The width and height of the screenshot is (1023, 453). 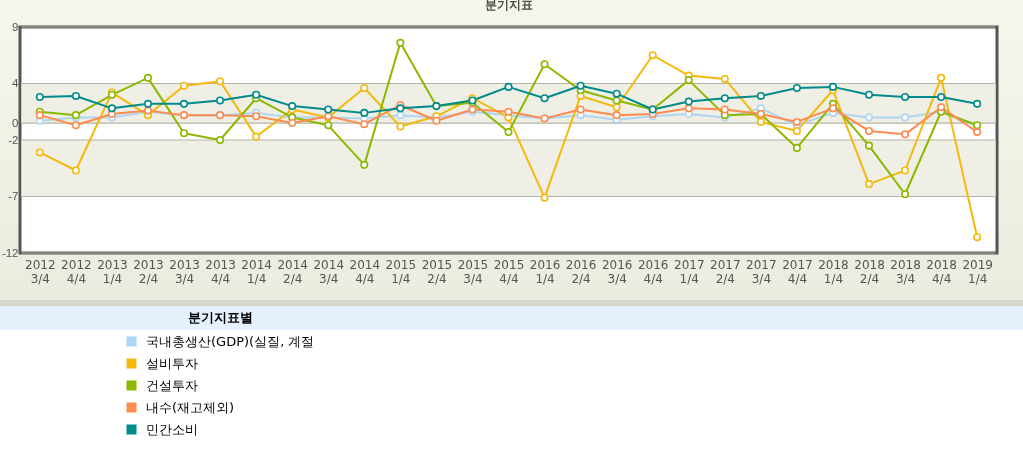 I want to click on x-tick-label: 2018 2/4, so click(x=869, y=271).